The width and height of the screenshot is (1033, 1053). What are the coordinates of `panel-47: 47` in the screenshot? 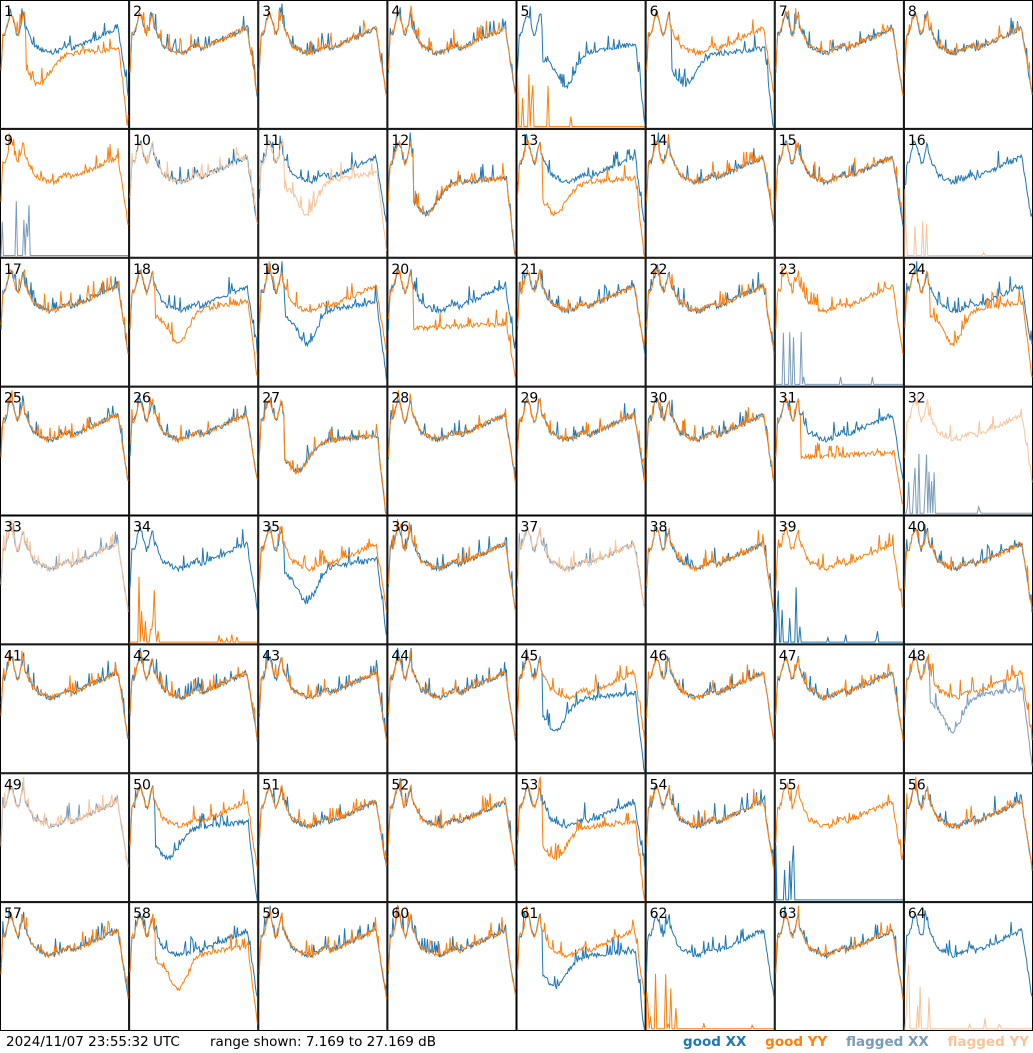 It's located at (839, 709).